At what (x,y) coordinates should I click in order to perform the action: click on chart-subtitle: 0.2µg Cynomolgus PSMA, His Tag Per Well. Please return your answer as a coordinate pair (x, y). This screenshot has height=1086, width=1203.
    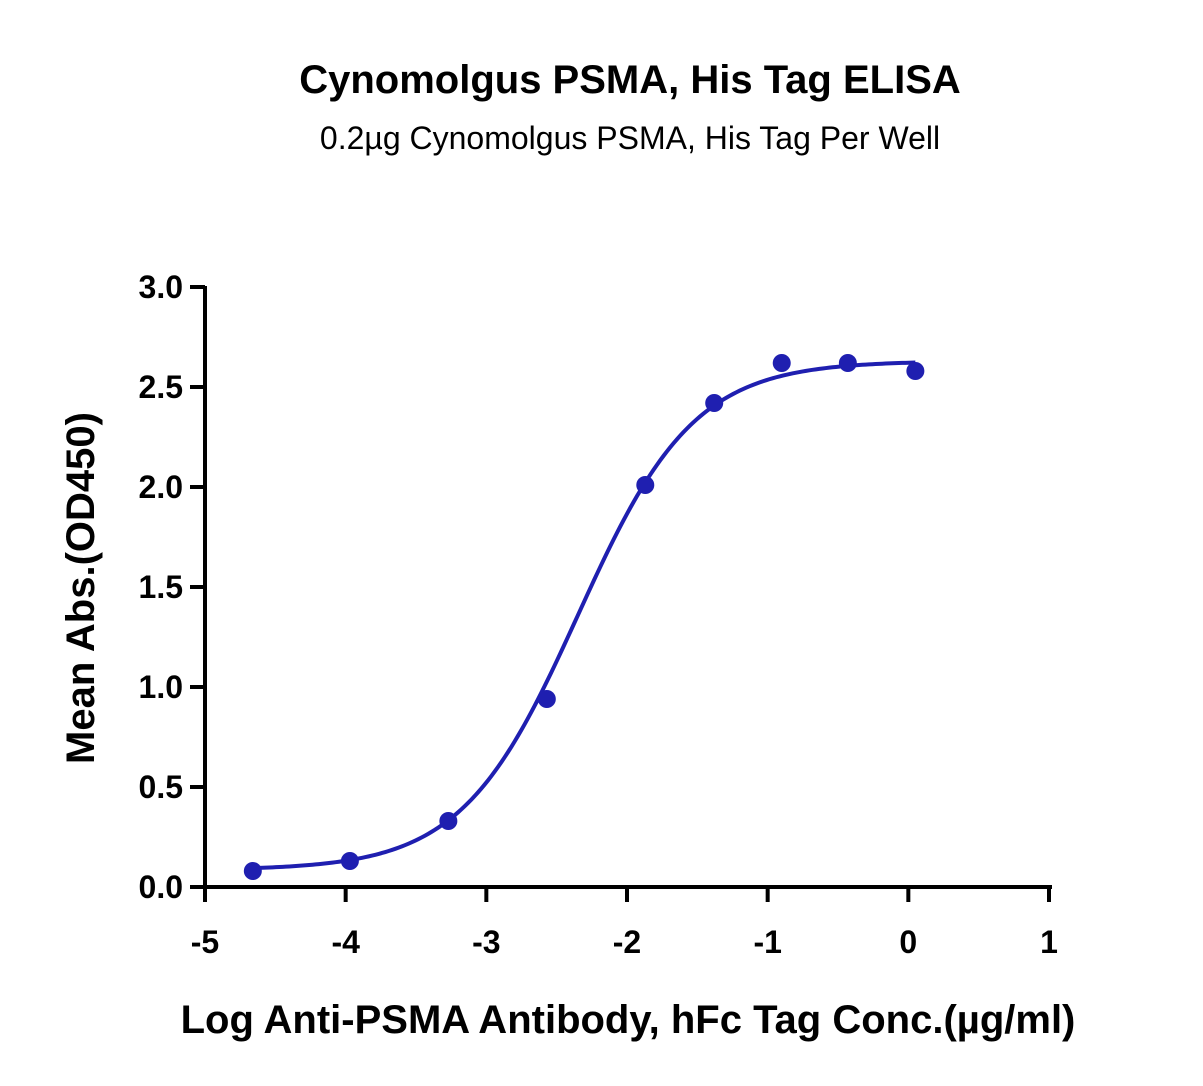
    Looking at the image, I should click on (630, 138).